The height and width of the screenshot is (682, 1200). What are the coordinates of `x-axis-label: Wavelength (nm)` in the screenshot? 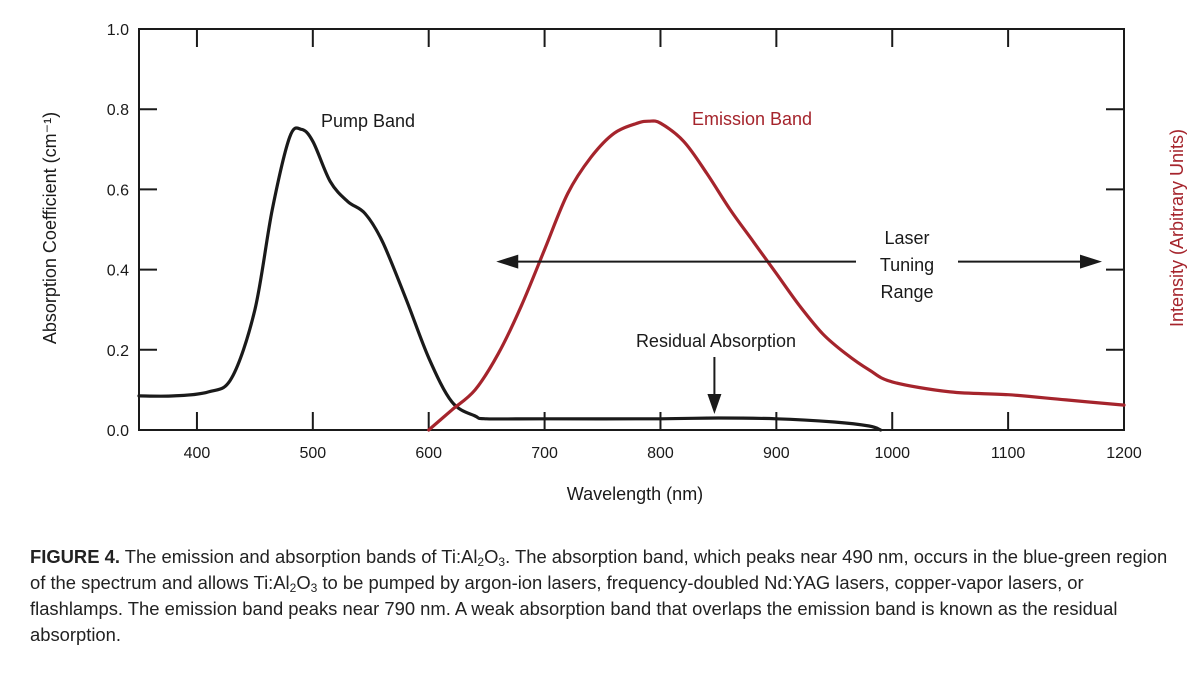 It's located at (635, 494).